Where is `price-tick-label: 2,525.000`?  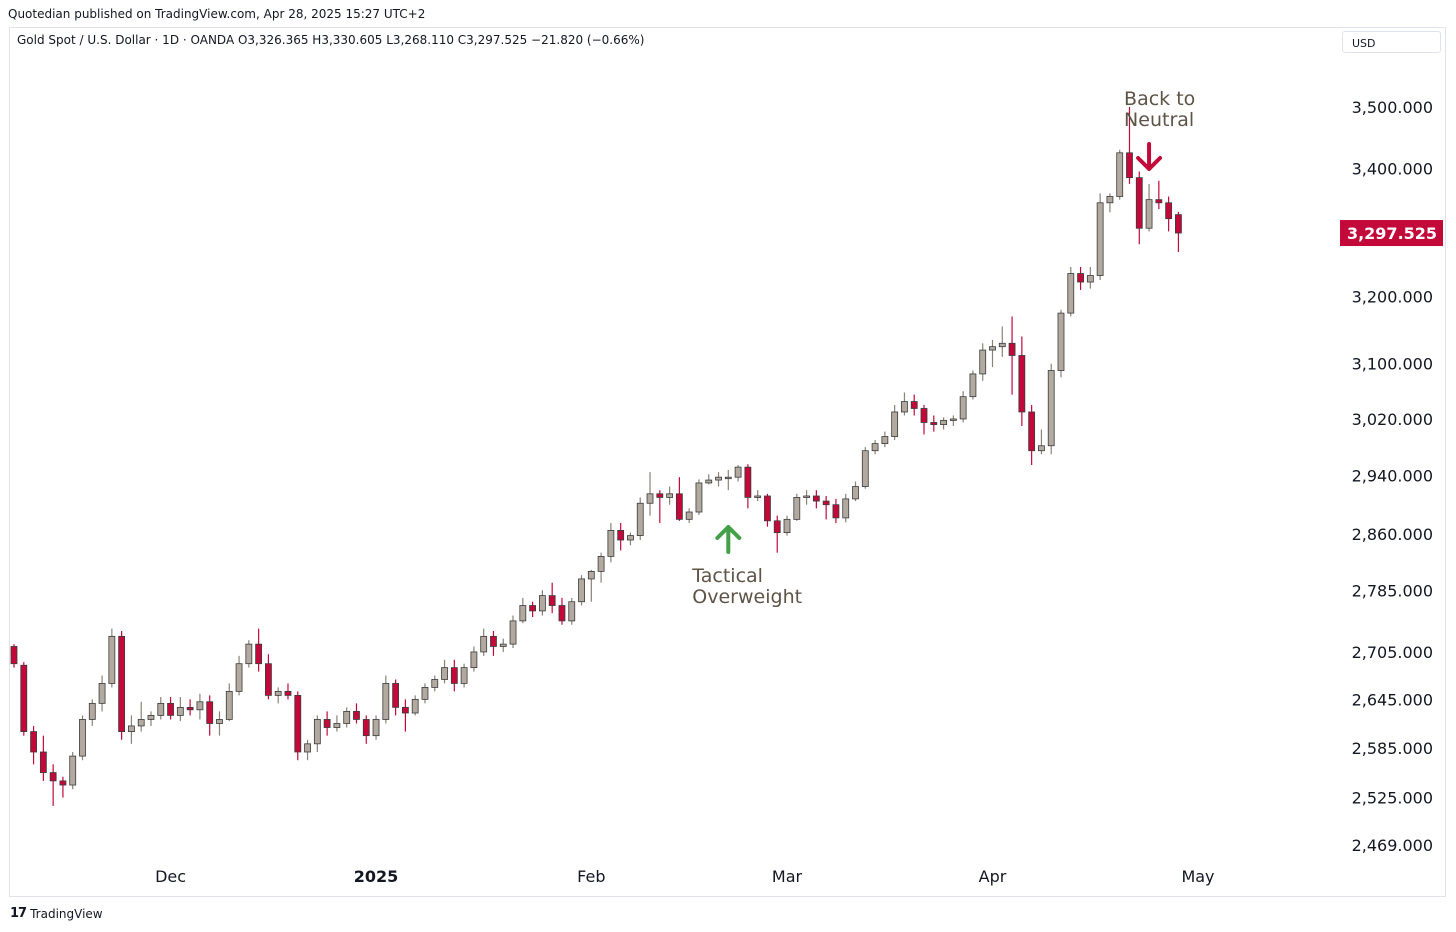
price-tick-label: 2,525.000 is located at coordinates (1392, 798).